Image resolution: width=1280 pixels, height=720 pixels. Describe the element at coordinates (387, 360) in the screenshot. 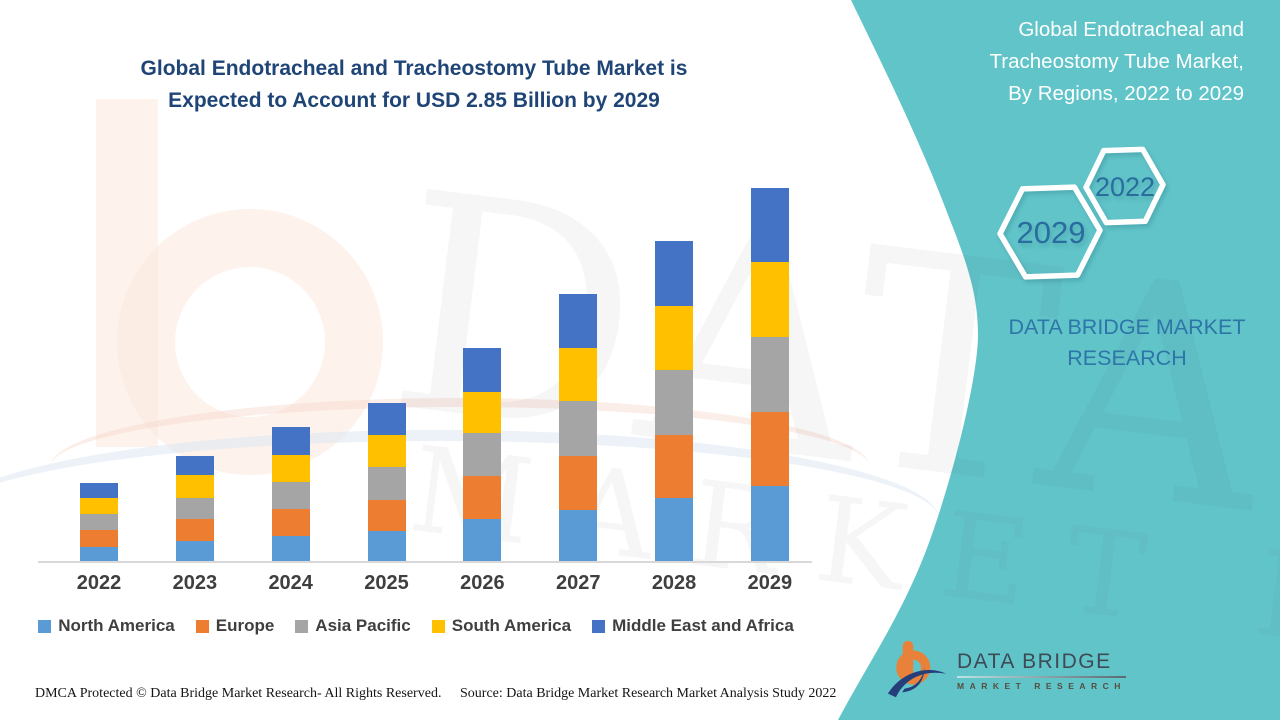

I see `bar-column-2025` at that location.